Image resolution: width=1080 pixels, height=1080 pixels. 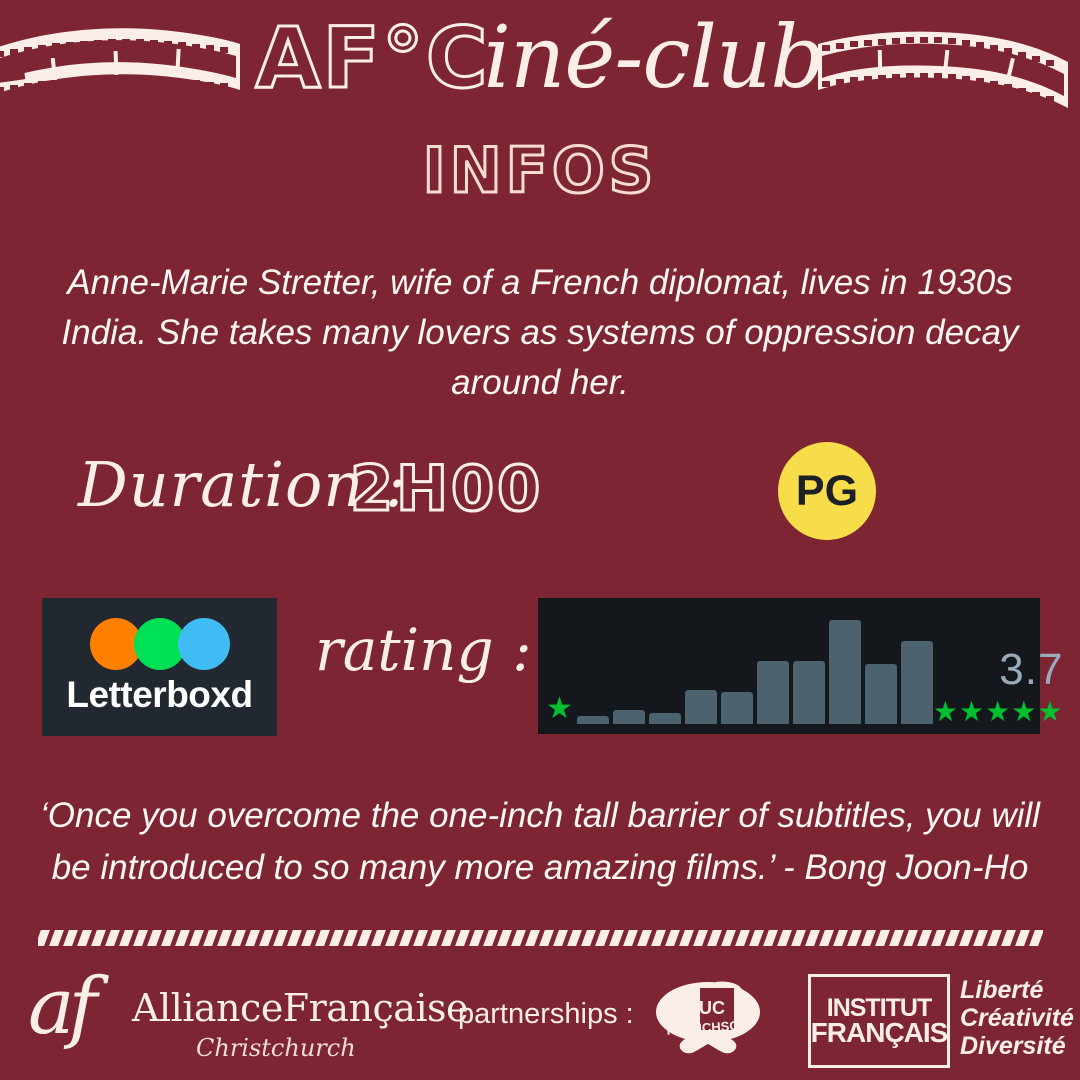 I want to click on certificate-label: PG, so click(x=827, y=490).